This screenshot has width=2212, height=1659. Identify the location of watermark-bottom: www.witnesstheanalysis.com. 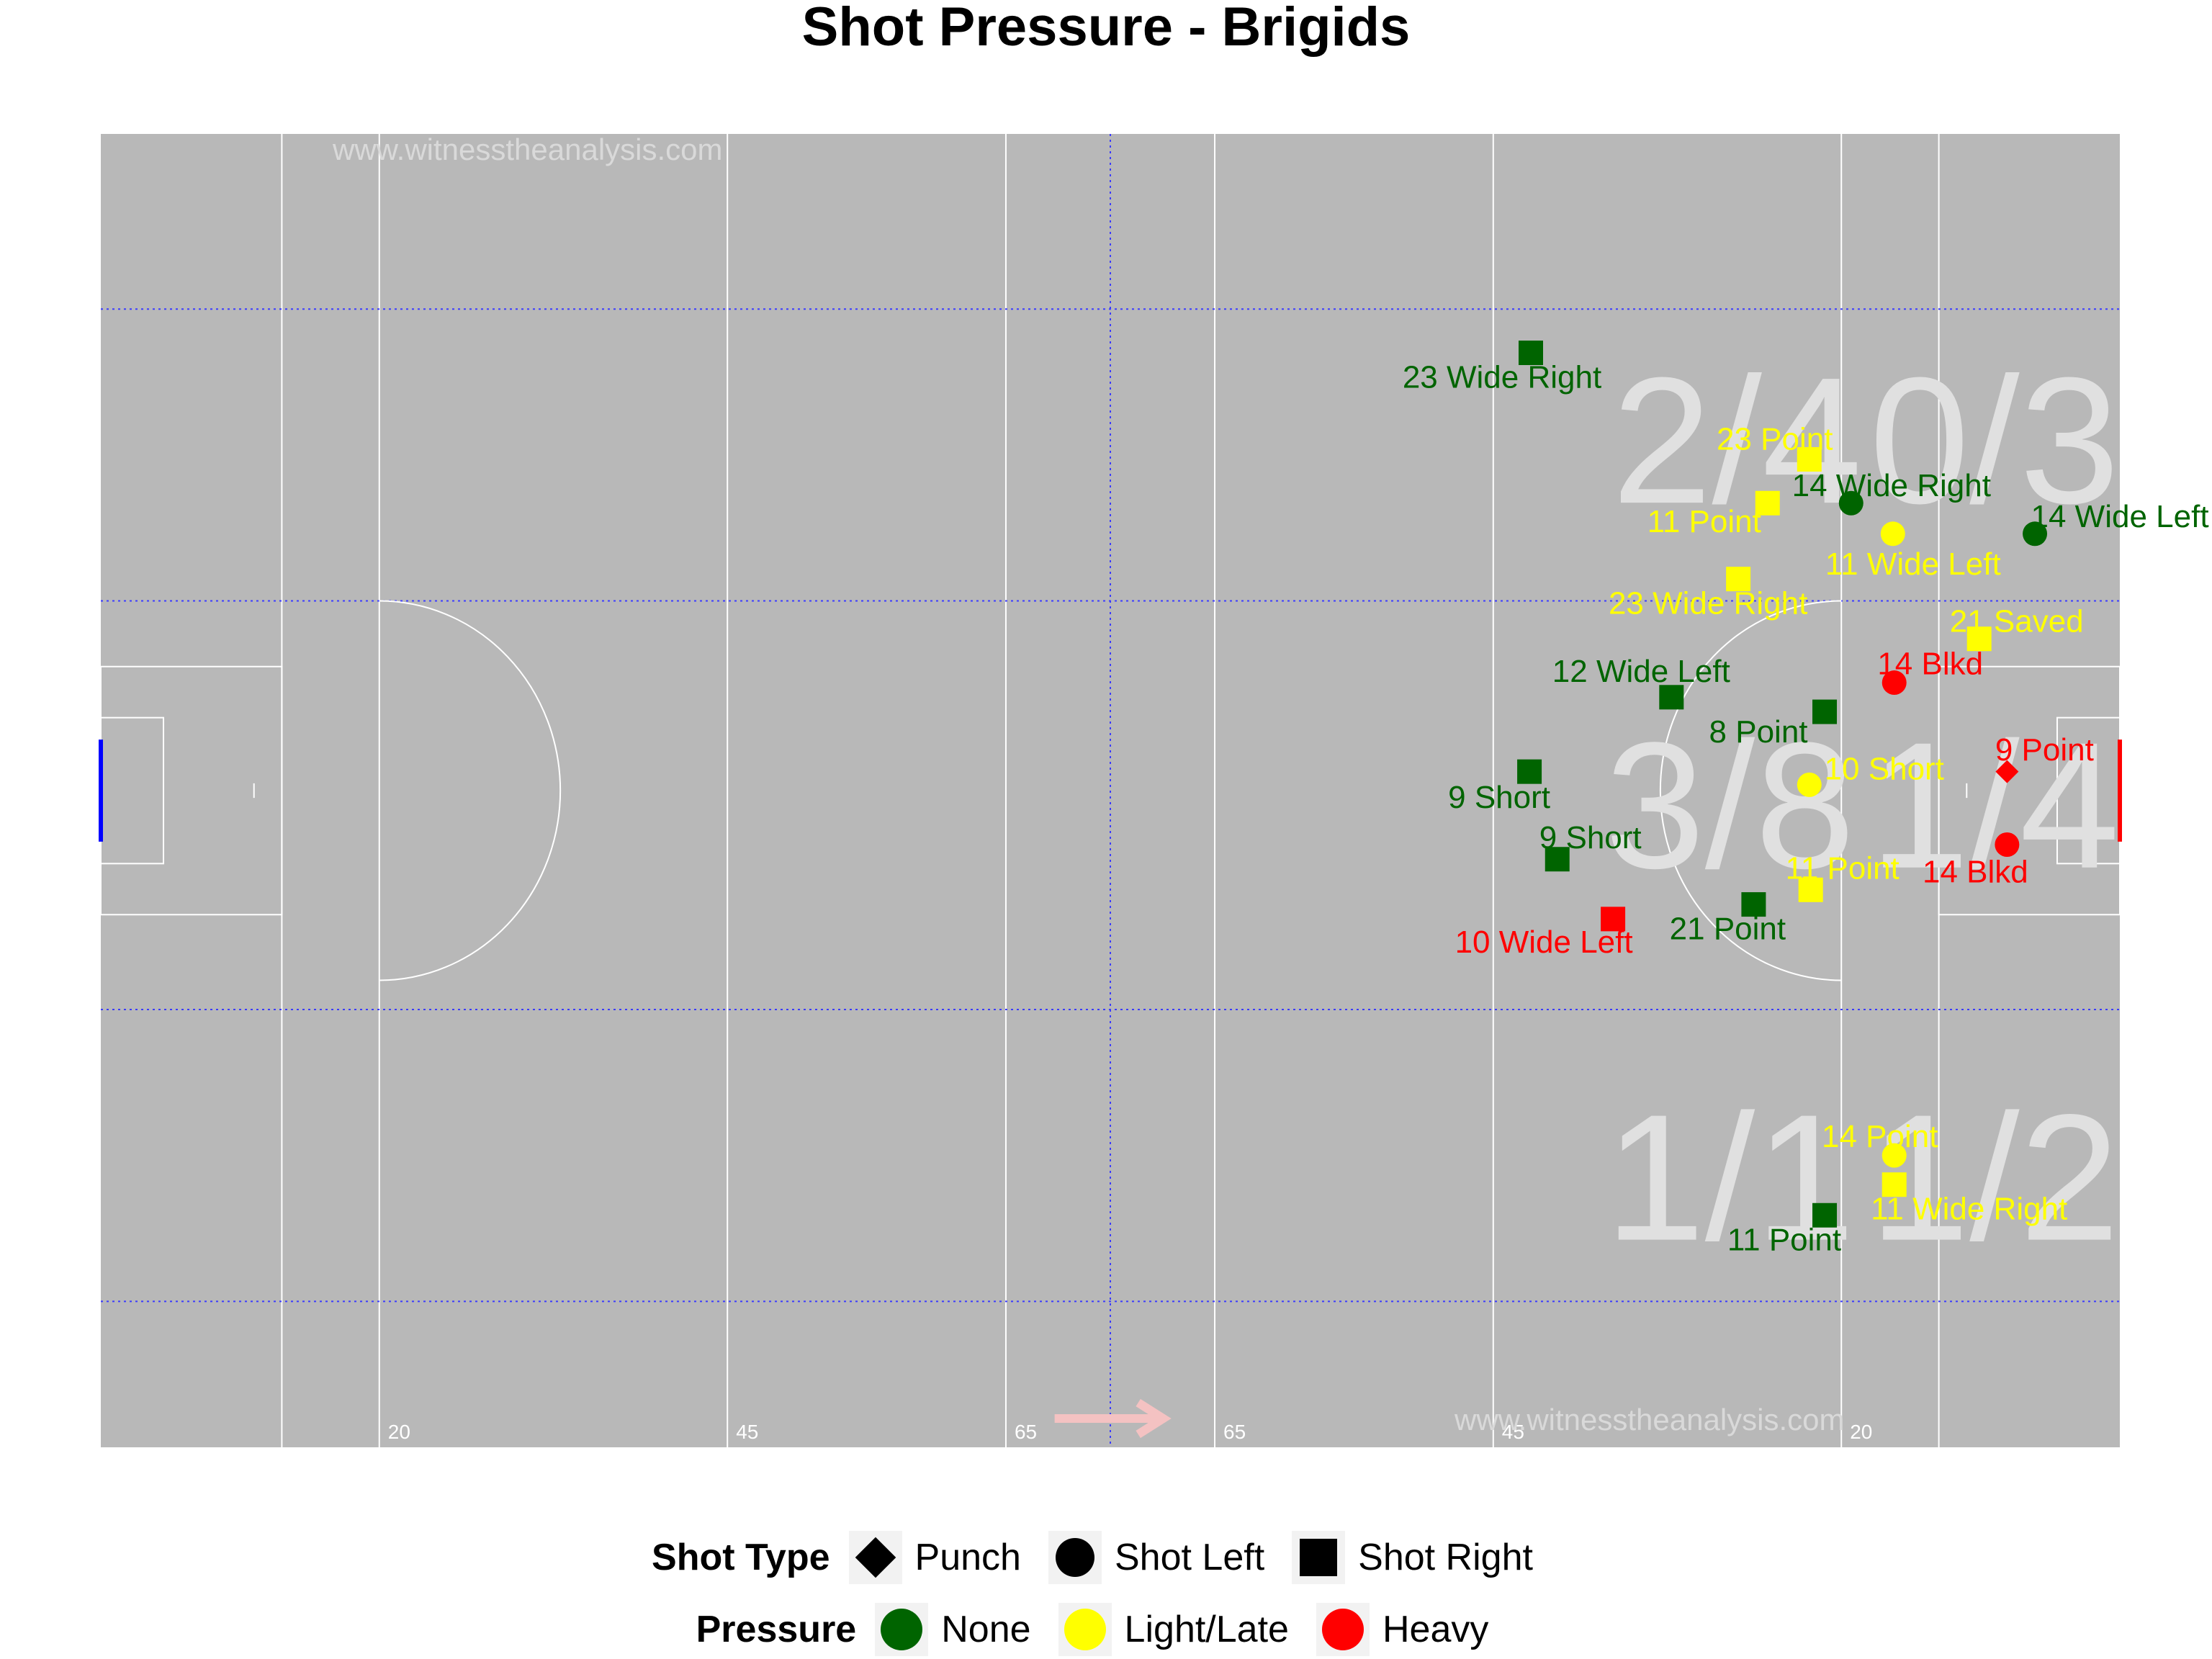
(1649, 1420).